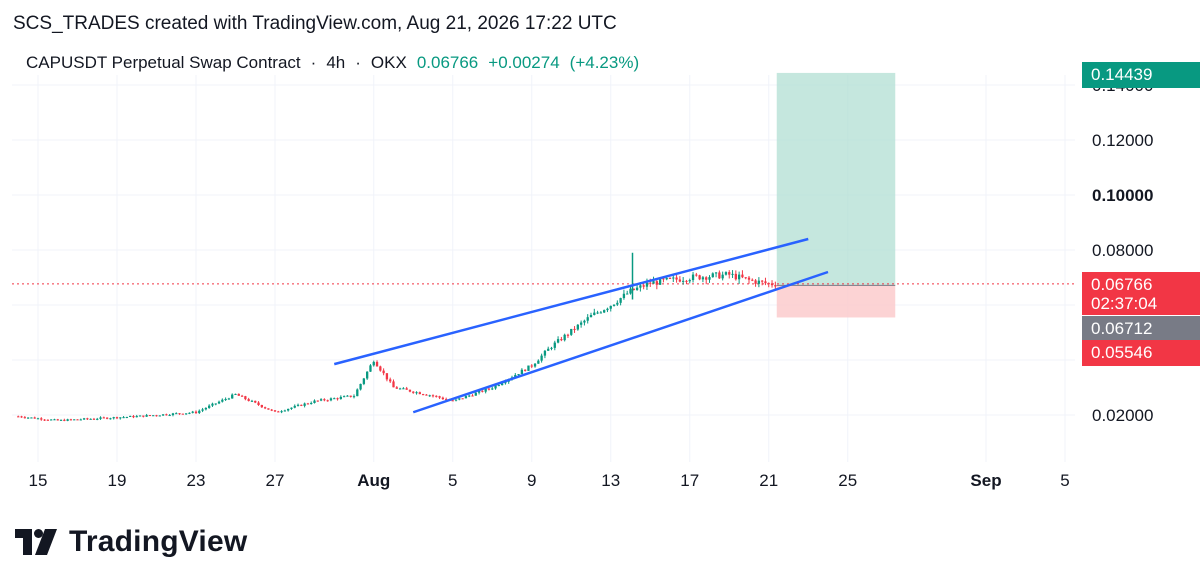 The image size is (1200, 588). What do you see at coordinates (847, 480) in the screenshot?
I see `x-tick-label: 25` at bounding box center [847, 480].